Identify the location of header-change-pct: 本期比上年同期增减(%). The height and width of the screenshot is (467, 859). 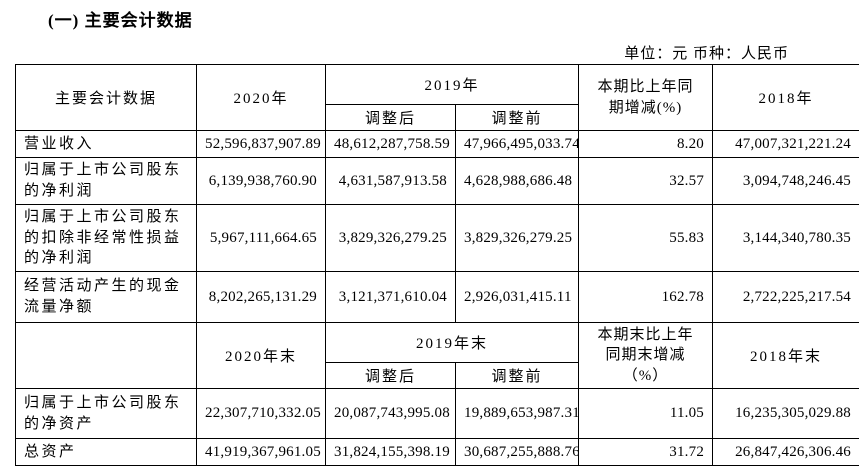
(646, 97).